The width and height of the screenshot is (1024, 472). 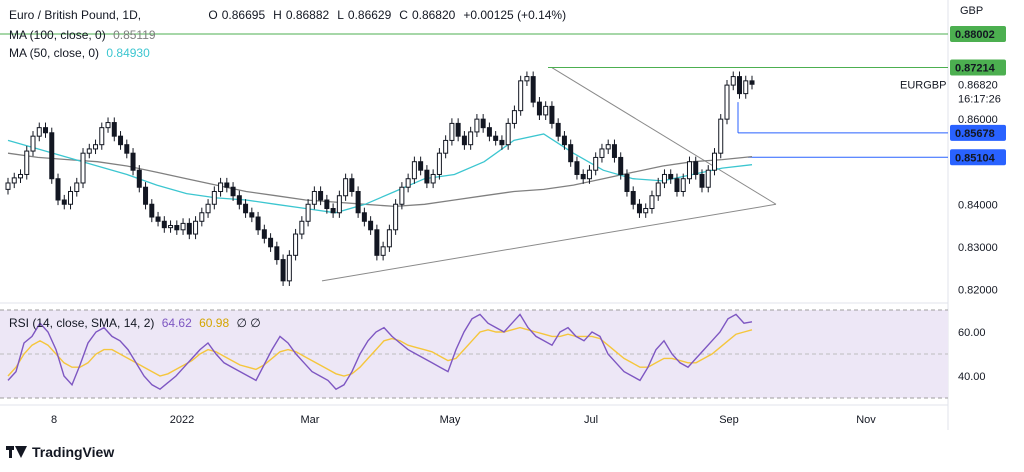 What do you see at coordinates (380, 173) in the screenshot?
I see `ma50-line` at bounding box center [380, 173].